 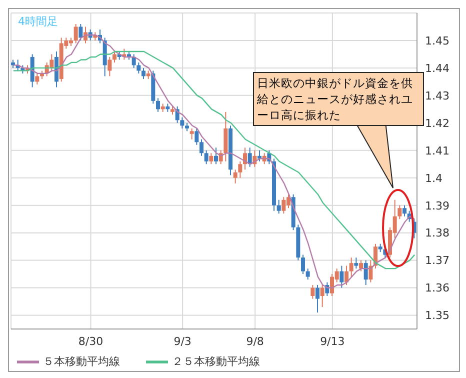 What do you see at coordinates (437, 315) in the screenshot?
I see `y-tick-label: 1.35` at bounding box center [437, 315].